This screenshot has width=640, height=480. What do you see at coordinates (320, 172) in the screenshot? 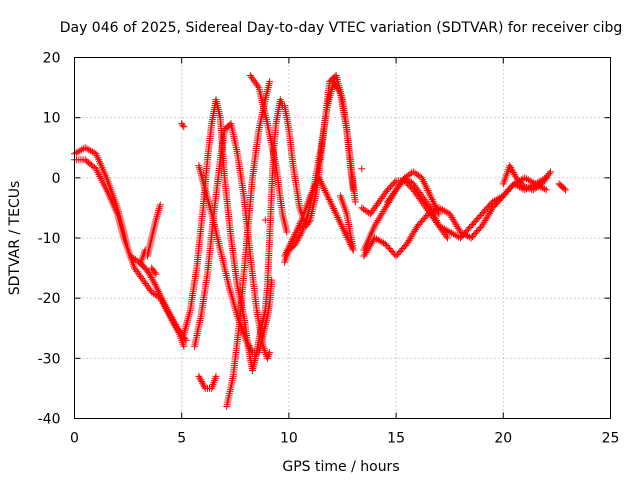
I see `series-t12` at bounding box center [320, 172].